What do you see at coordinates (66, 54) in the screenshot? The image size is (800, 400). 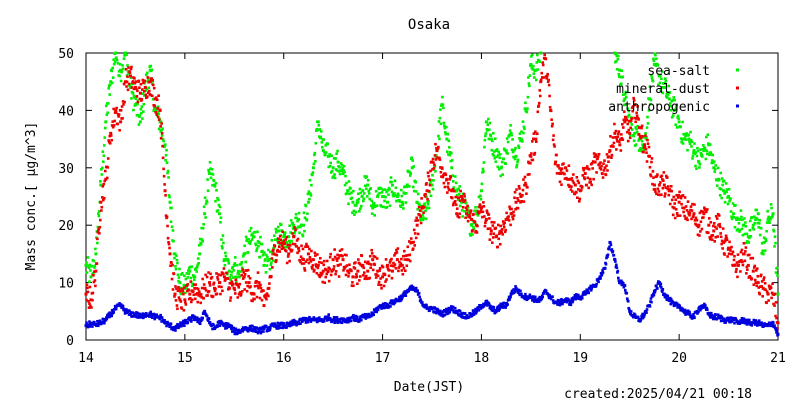 I see `y-tick-label: 50` at bounding box center [66, 54].